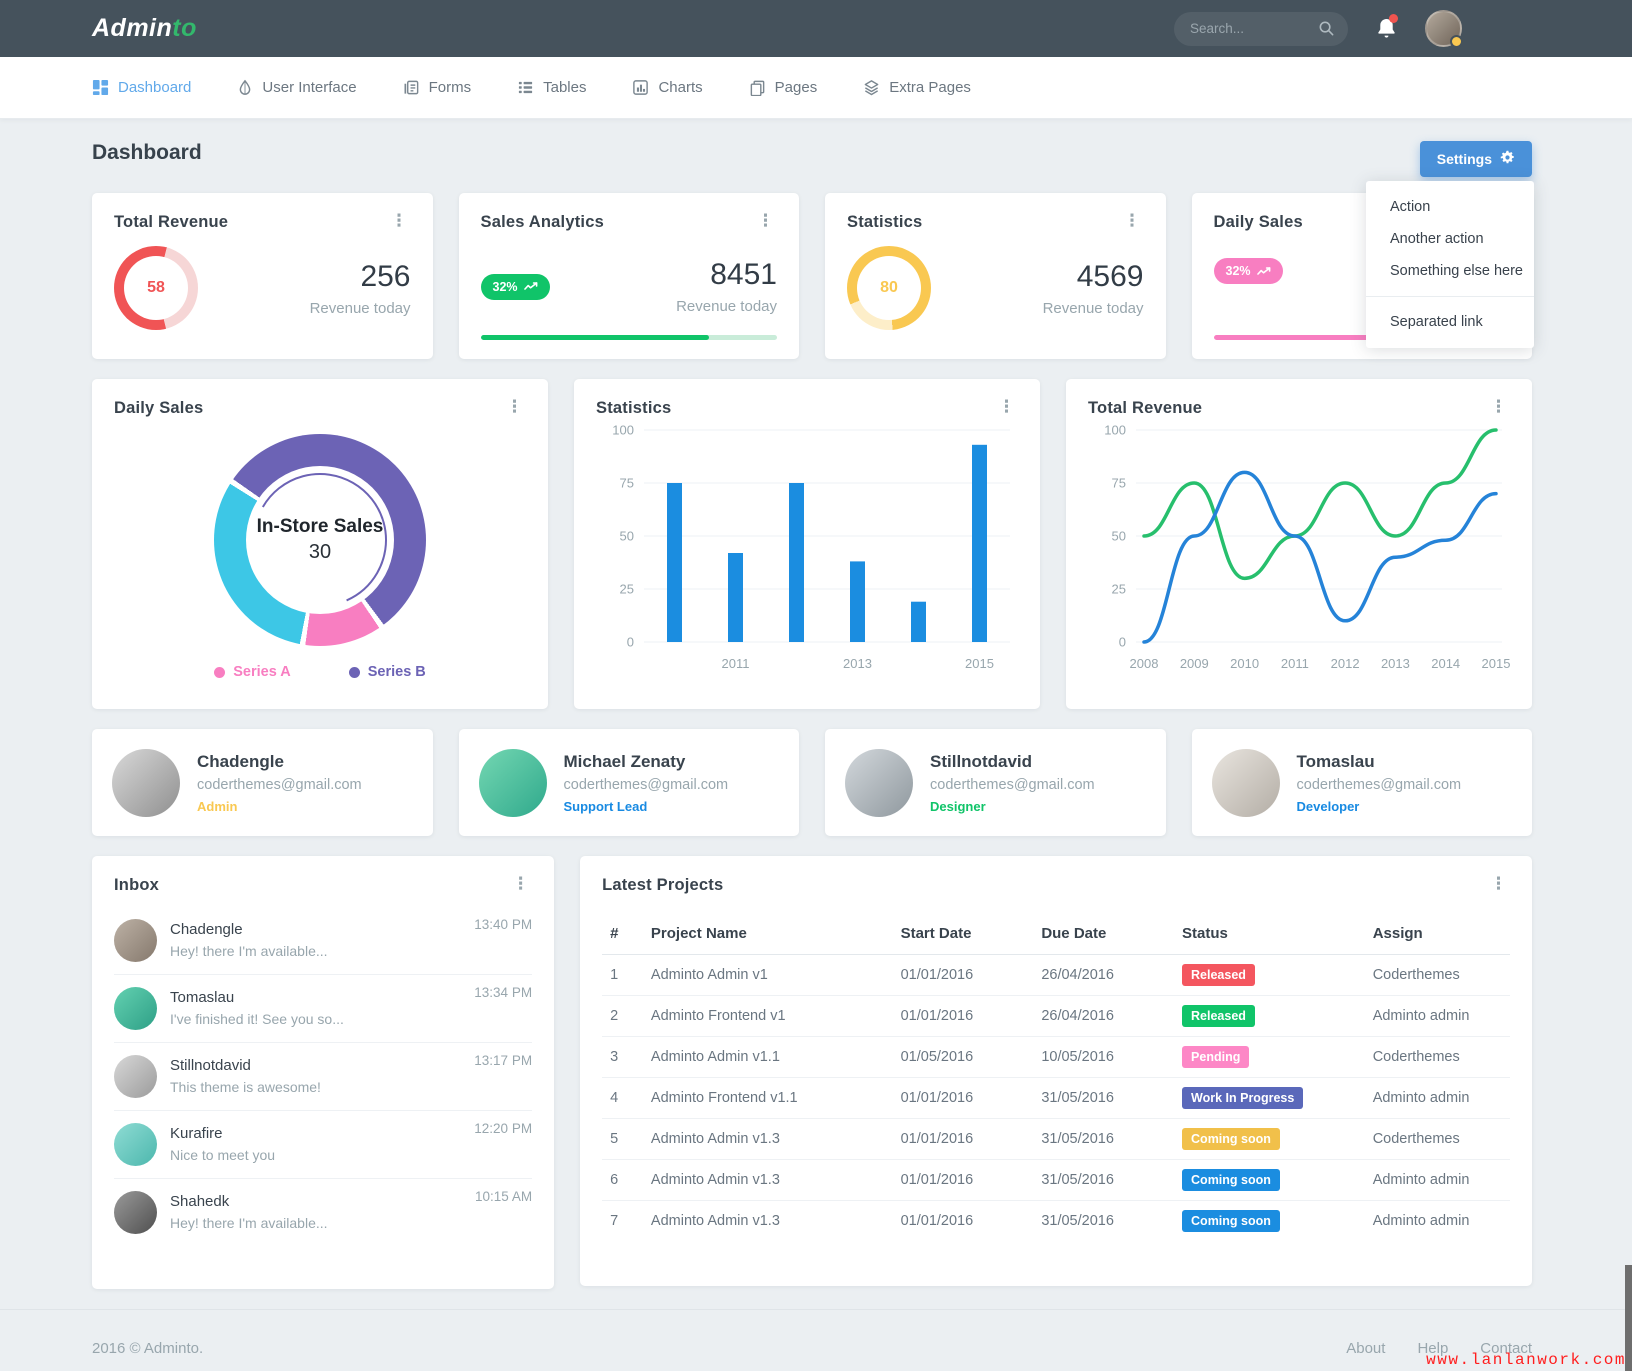 This screenshot has height=1371, width=1632. I want to click on user-email: coderthemes@gmail.com, so click(1379, 784).